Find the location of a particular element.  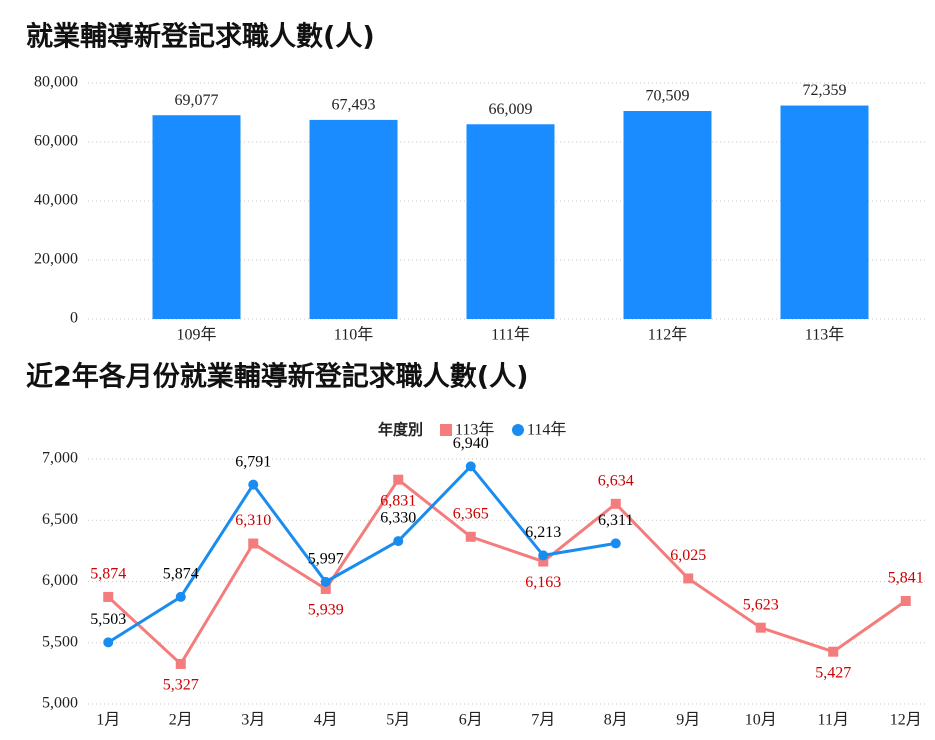

data-label: 6,634 is located at coordinates (616, 481).